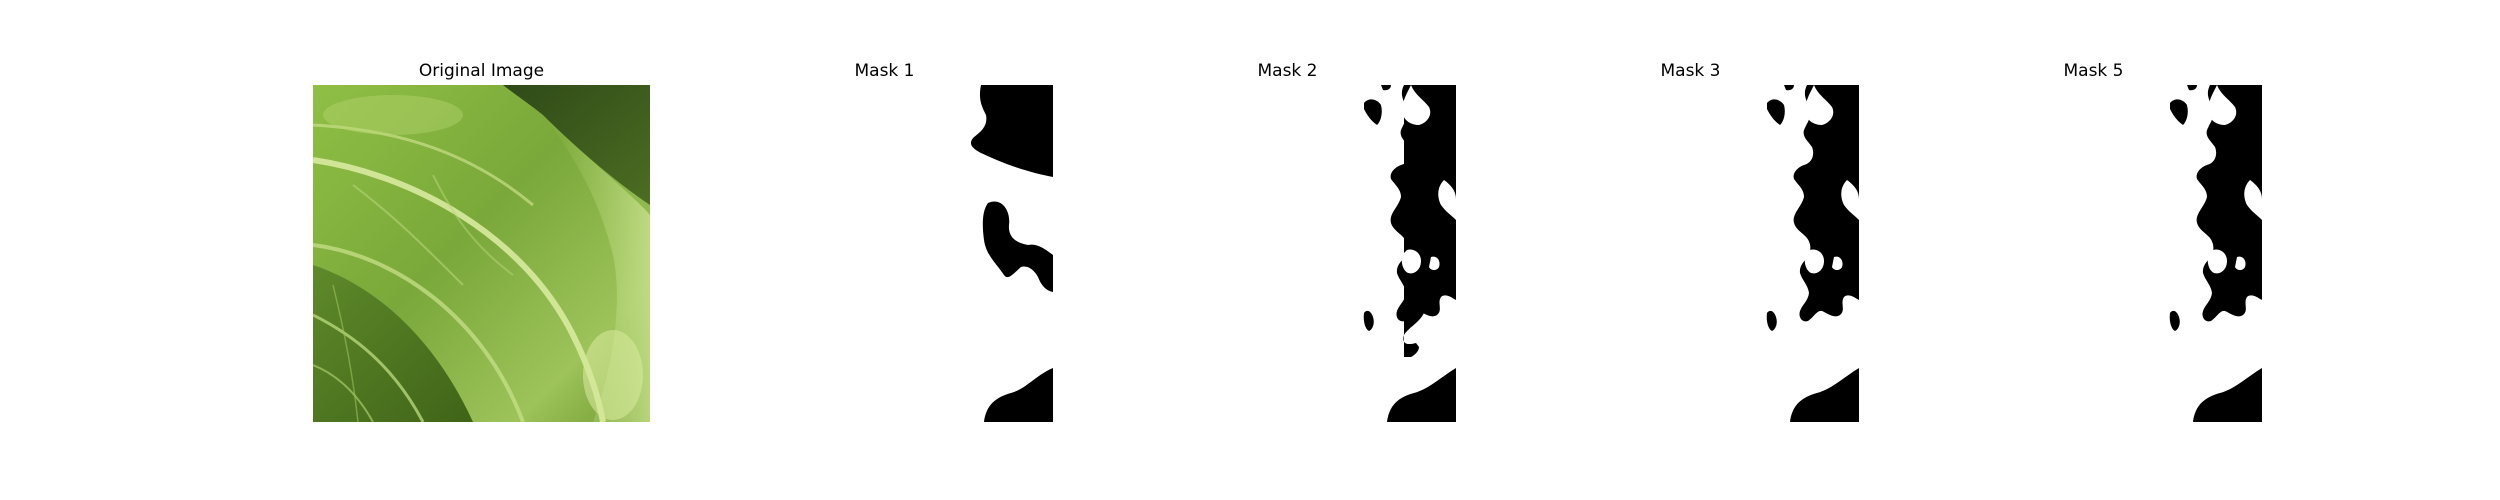  What do you see at coordinates (1690, 253) in the screenshot?
I see `mask-3-image` at bounding box center [1690, 253].